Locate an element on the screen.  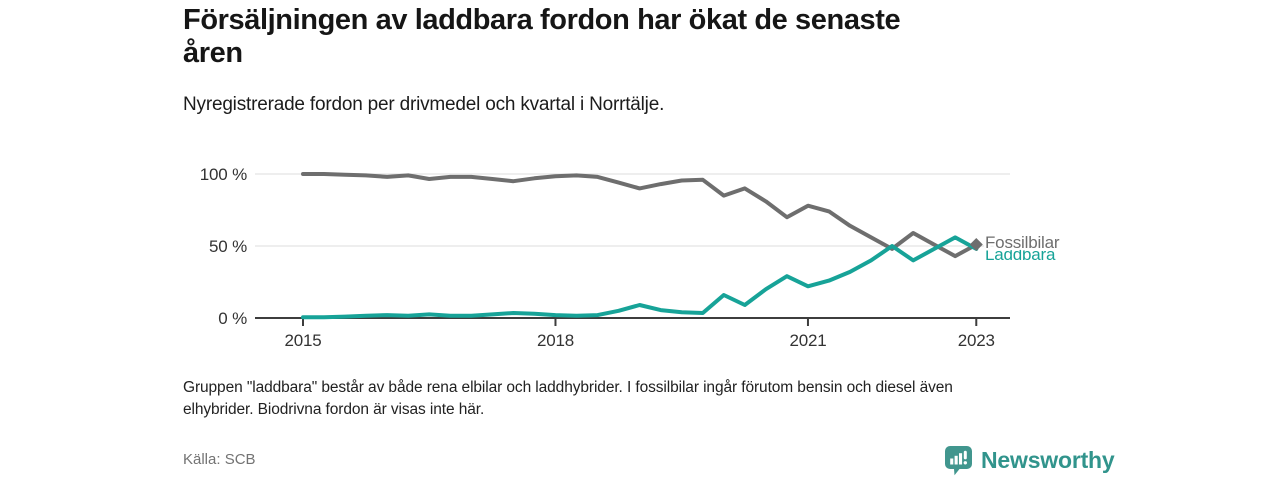
y-tick-label: 100 % is located at coordinates (223, 174).